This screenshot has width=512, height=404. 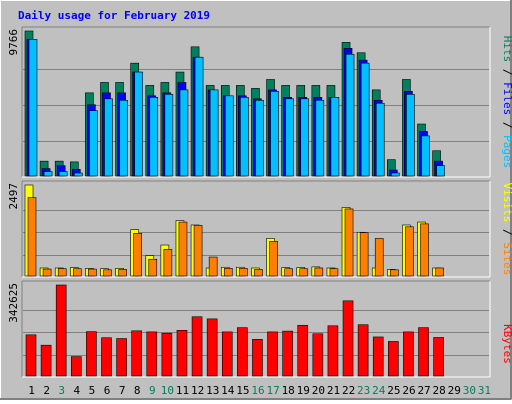 I want to click on legend-panel-2: Visits / Sites, so click(x=506, y=229).